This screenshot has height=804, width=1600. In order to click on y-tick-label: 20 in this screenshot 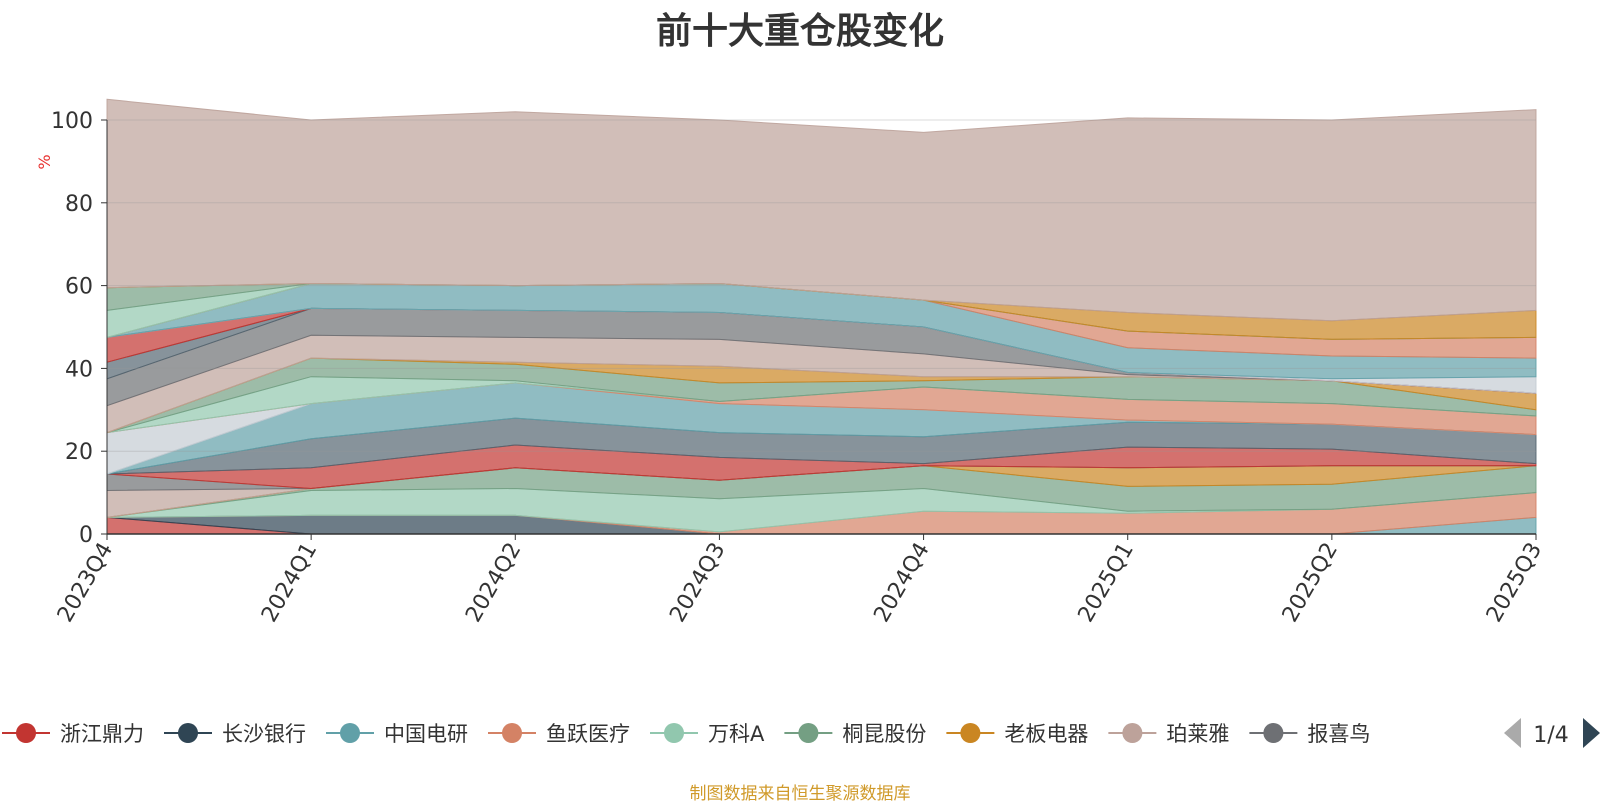, I will do `click(79, 452)`.